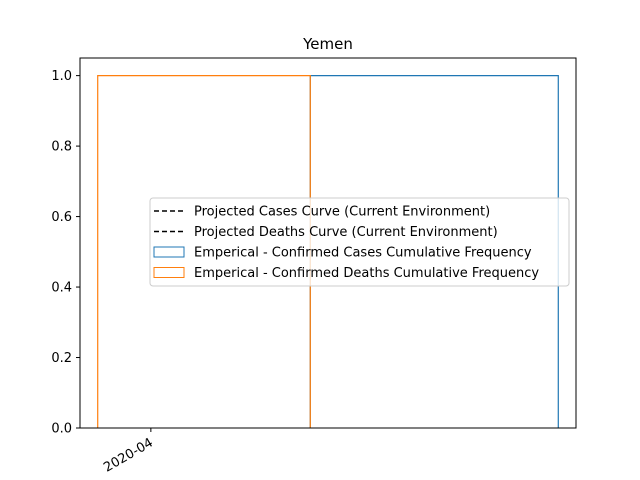  I want to click on x-tick-label: 2020-04, so click(128, 455).